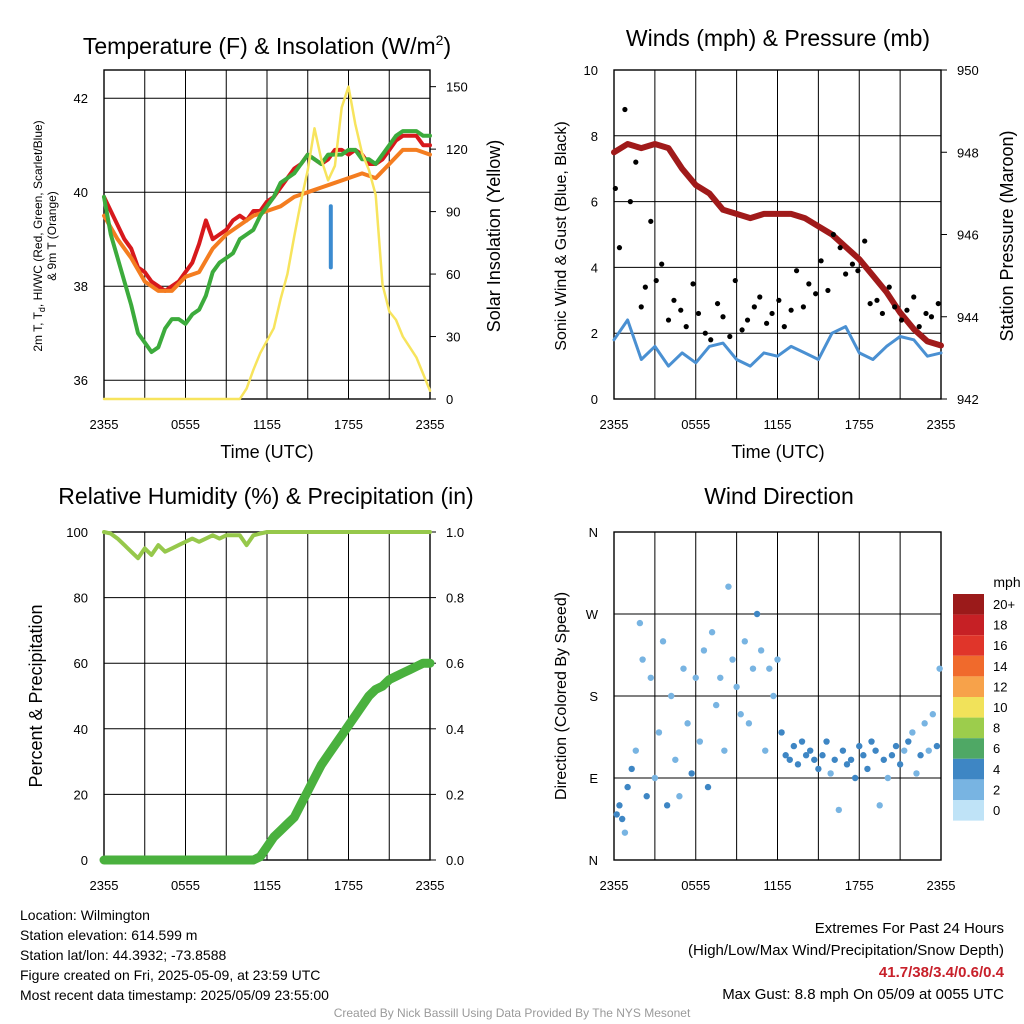  What do you see at coordinates (455, 598) in the screenshot?
I see `humidity-y2tick-label: 0.8` at bounding box center [455, 598].